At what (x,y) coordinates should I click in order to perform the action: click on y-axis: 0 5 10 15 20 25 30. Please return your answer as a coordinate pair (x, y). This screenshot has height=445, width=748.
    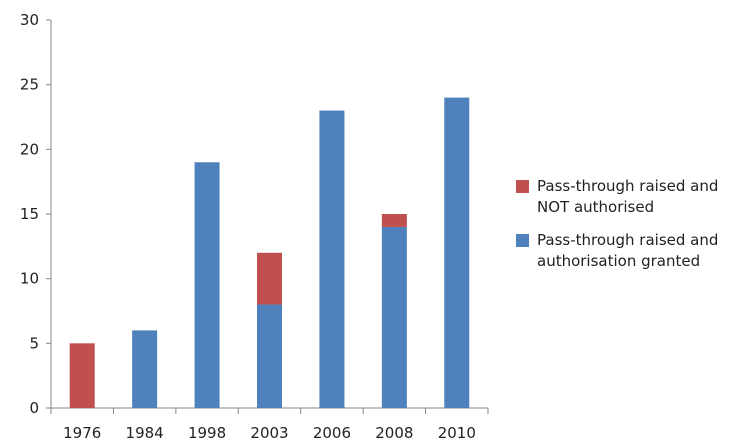
    Looking at the image, I should click on (36, 214).